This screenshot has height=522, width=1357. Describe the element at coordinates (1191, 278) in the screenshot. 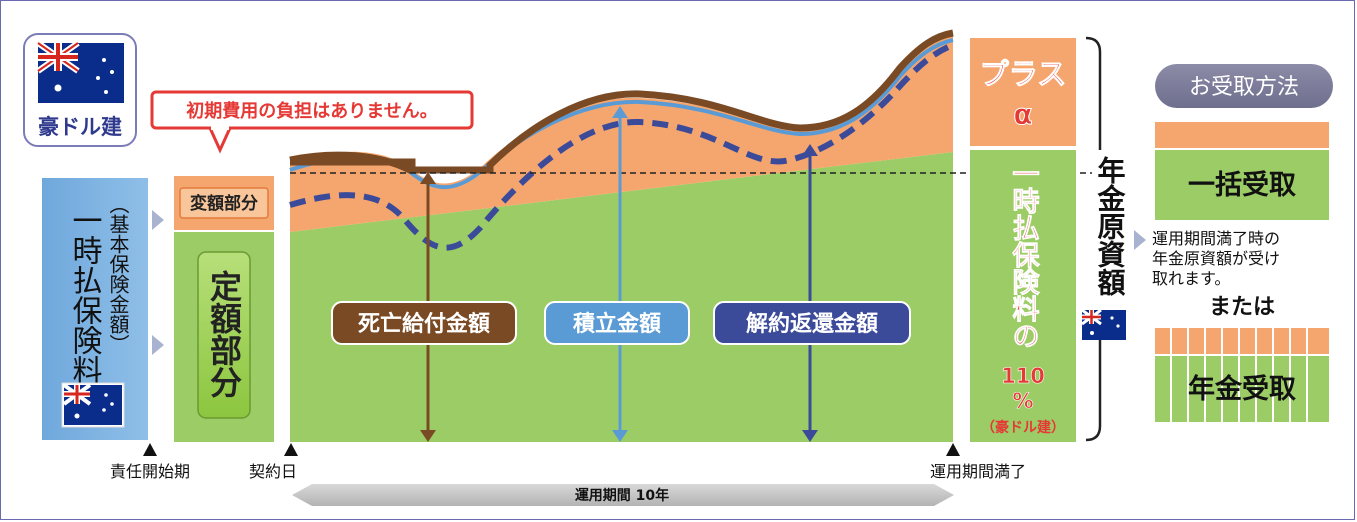

I see `receipt-desc-3: 取れます。` at that location.